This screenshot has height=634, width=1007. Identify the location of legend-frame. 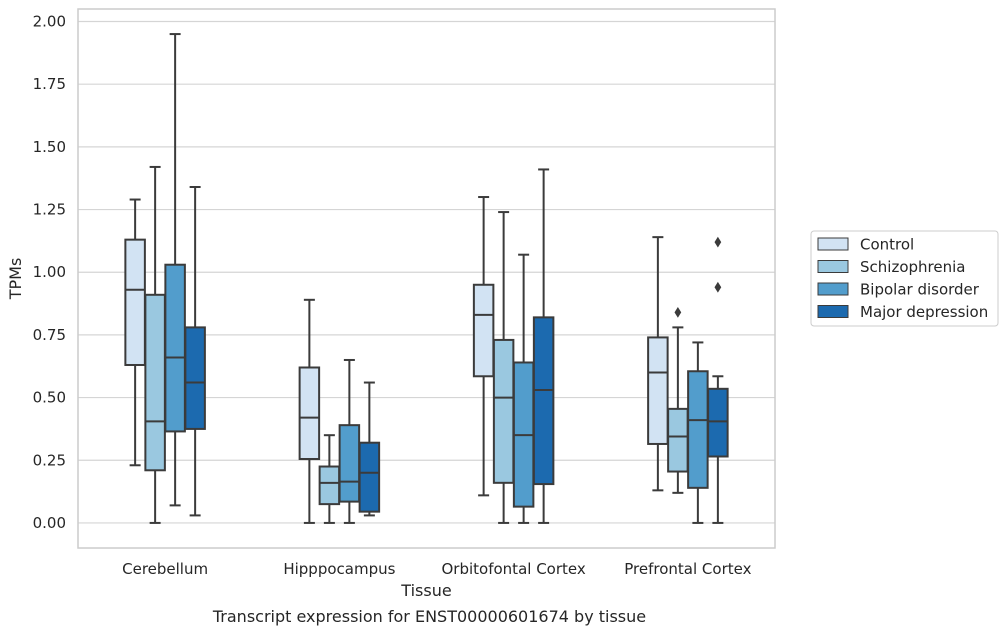
(904, 278).